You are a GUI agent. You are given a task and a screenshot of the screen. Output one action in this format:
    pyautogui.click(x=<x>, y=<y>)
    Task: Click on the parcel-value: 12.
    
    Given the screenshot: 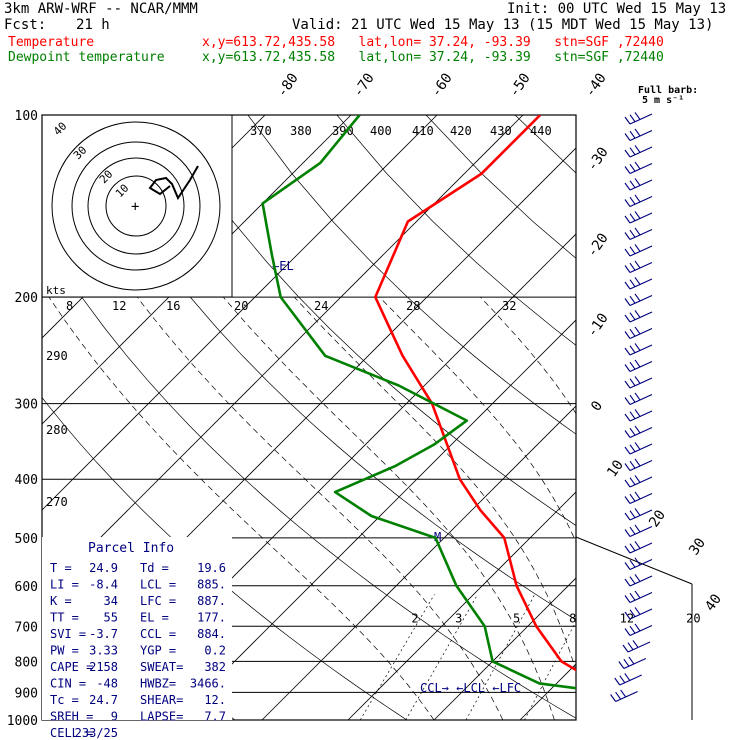 What is the action you would take?
    pyautogui.click(x=215, y=700)
    